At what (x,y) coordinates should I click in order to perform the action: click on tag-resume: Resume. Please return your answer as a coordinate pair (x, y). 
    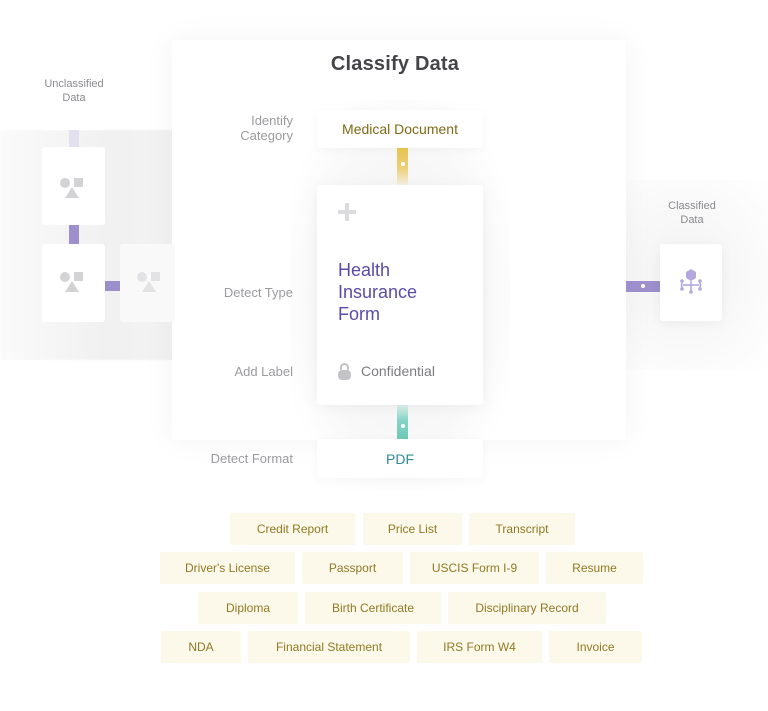
    Looking at the image, I should click on (594, 568).